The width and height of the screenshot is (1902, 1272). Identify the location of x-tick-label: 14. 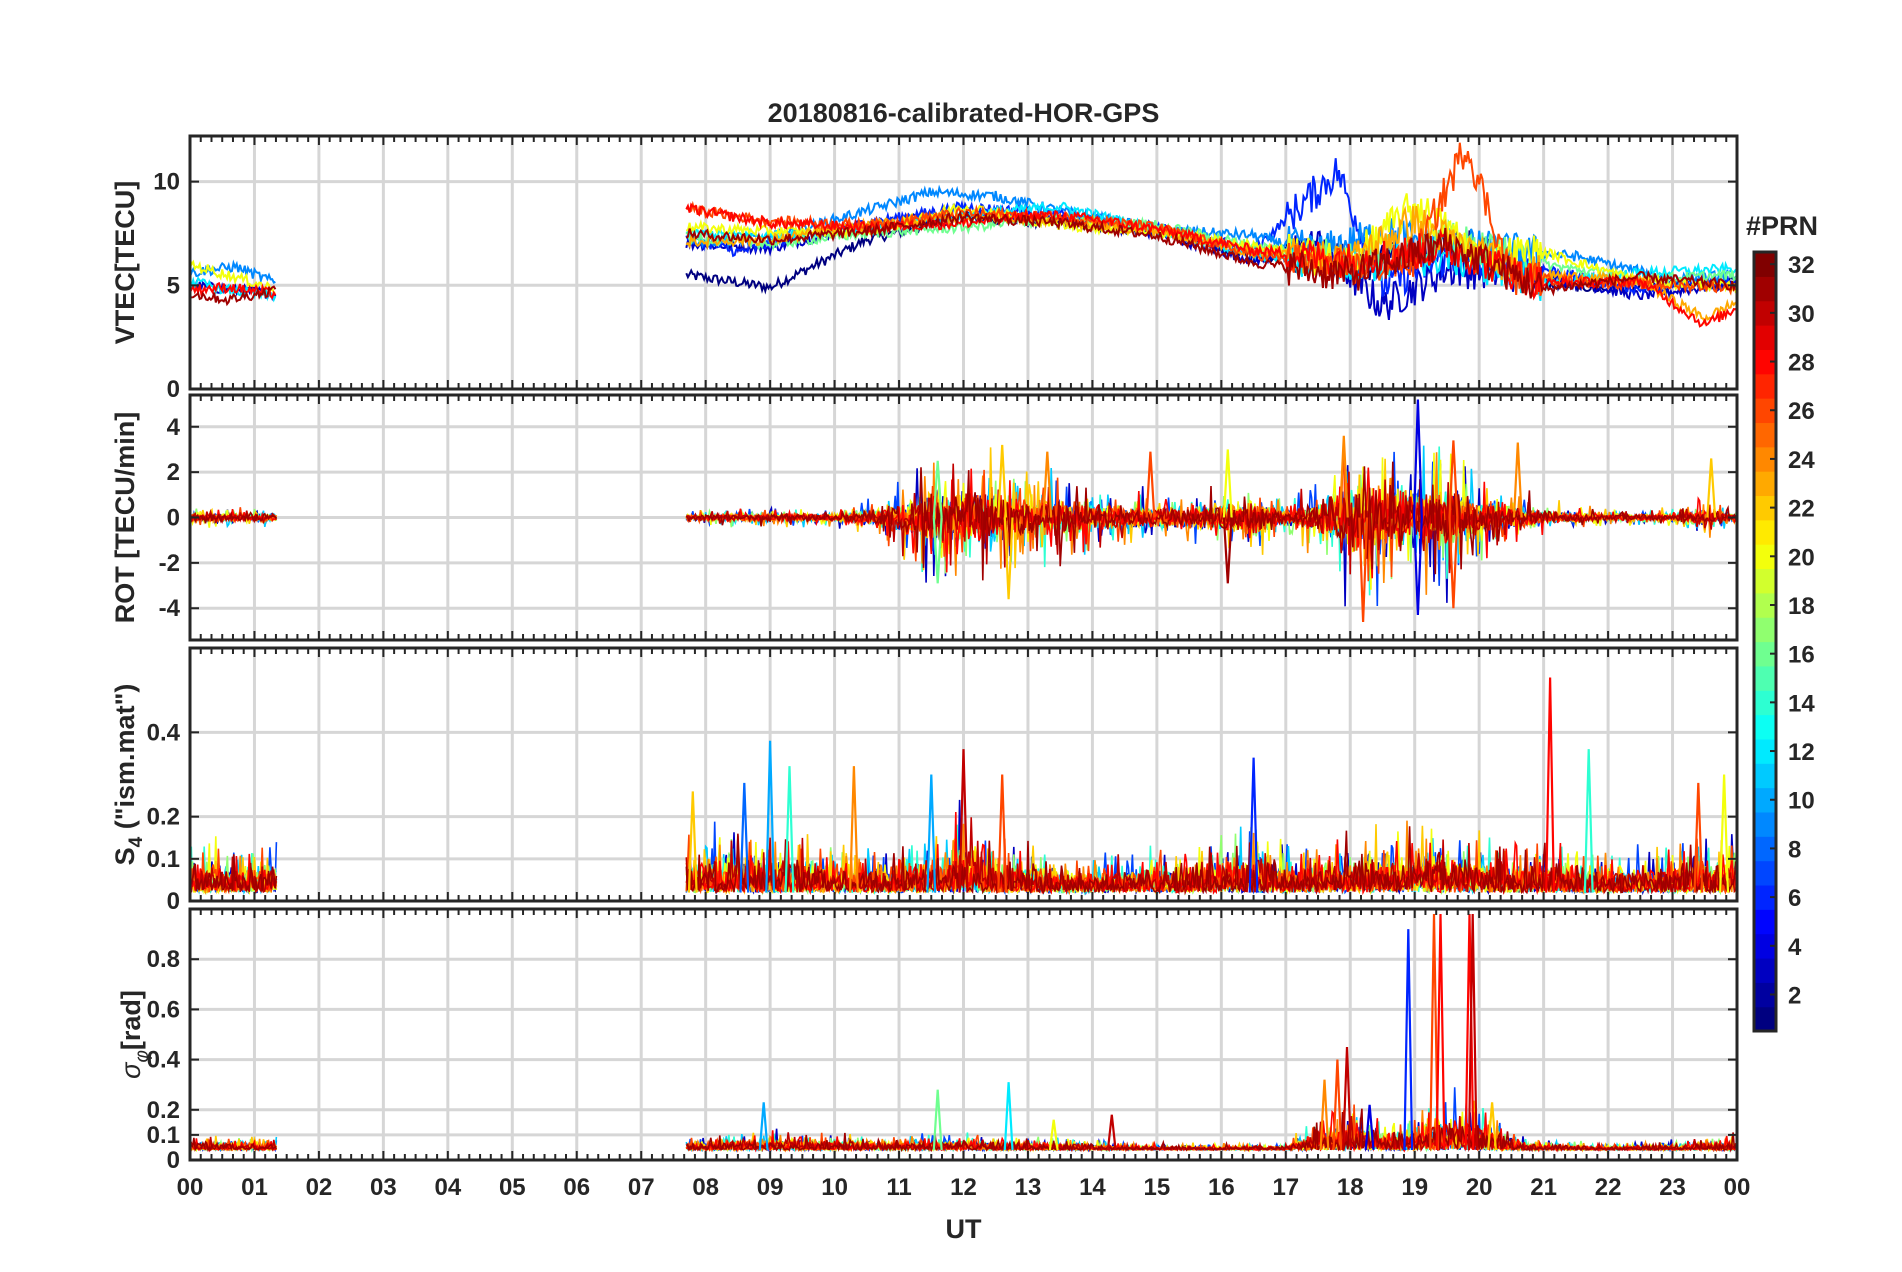
(1092, 1187).